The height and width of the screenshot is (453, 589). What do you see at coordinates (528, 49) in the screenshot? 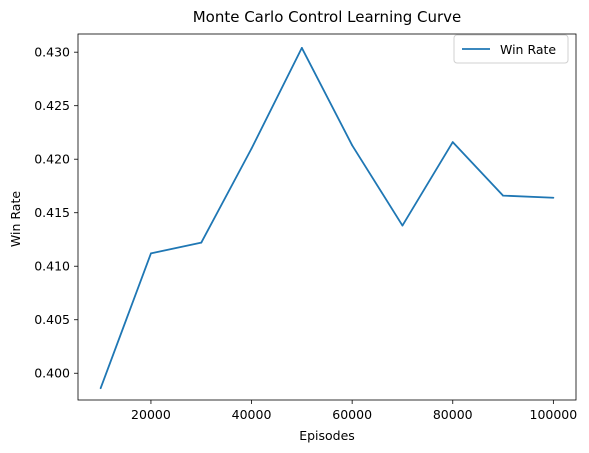
I see `legend-label: Win Rate` at bounding box center [528, 49].